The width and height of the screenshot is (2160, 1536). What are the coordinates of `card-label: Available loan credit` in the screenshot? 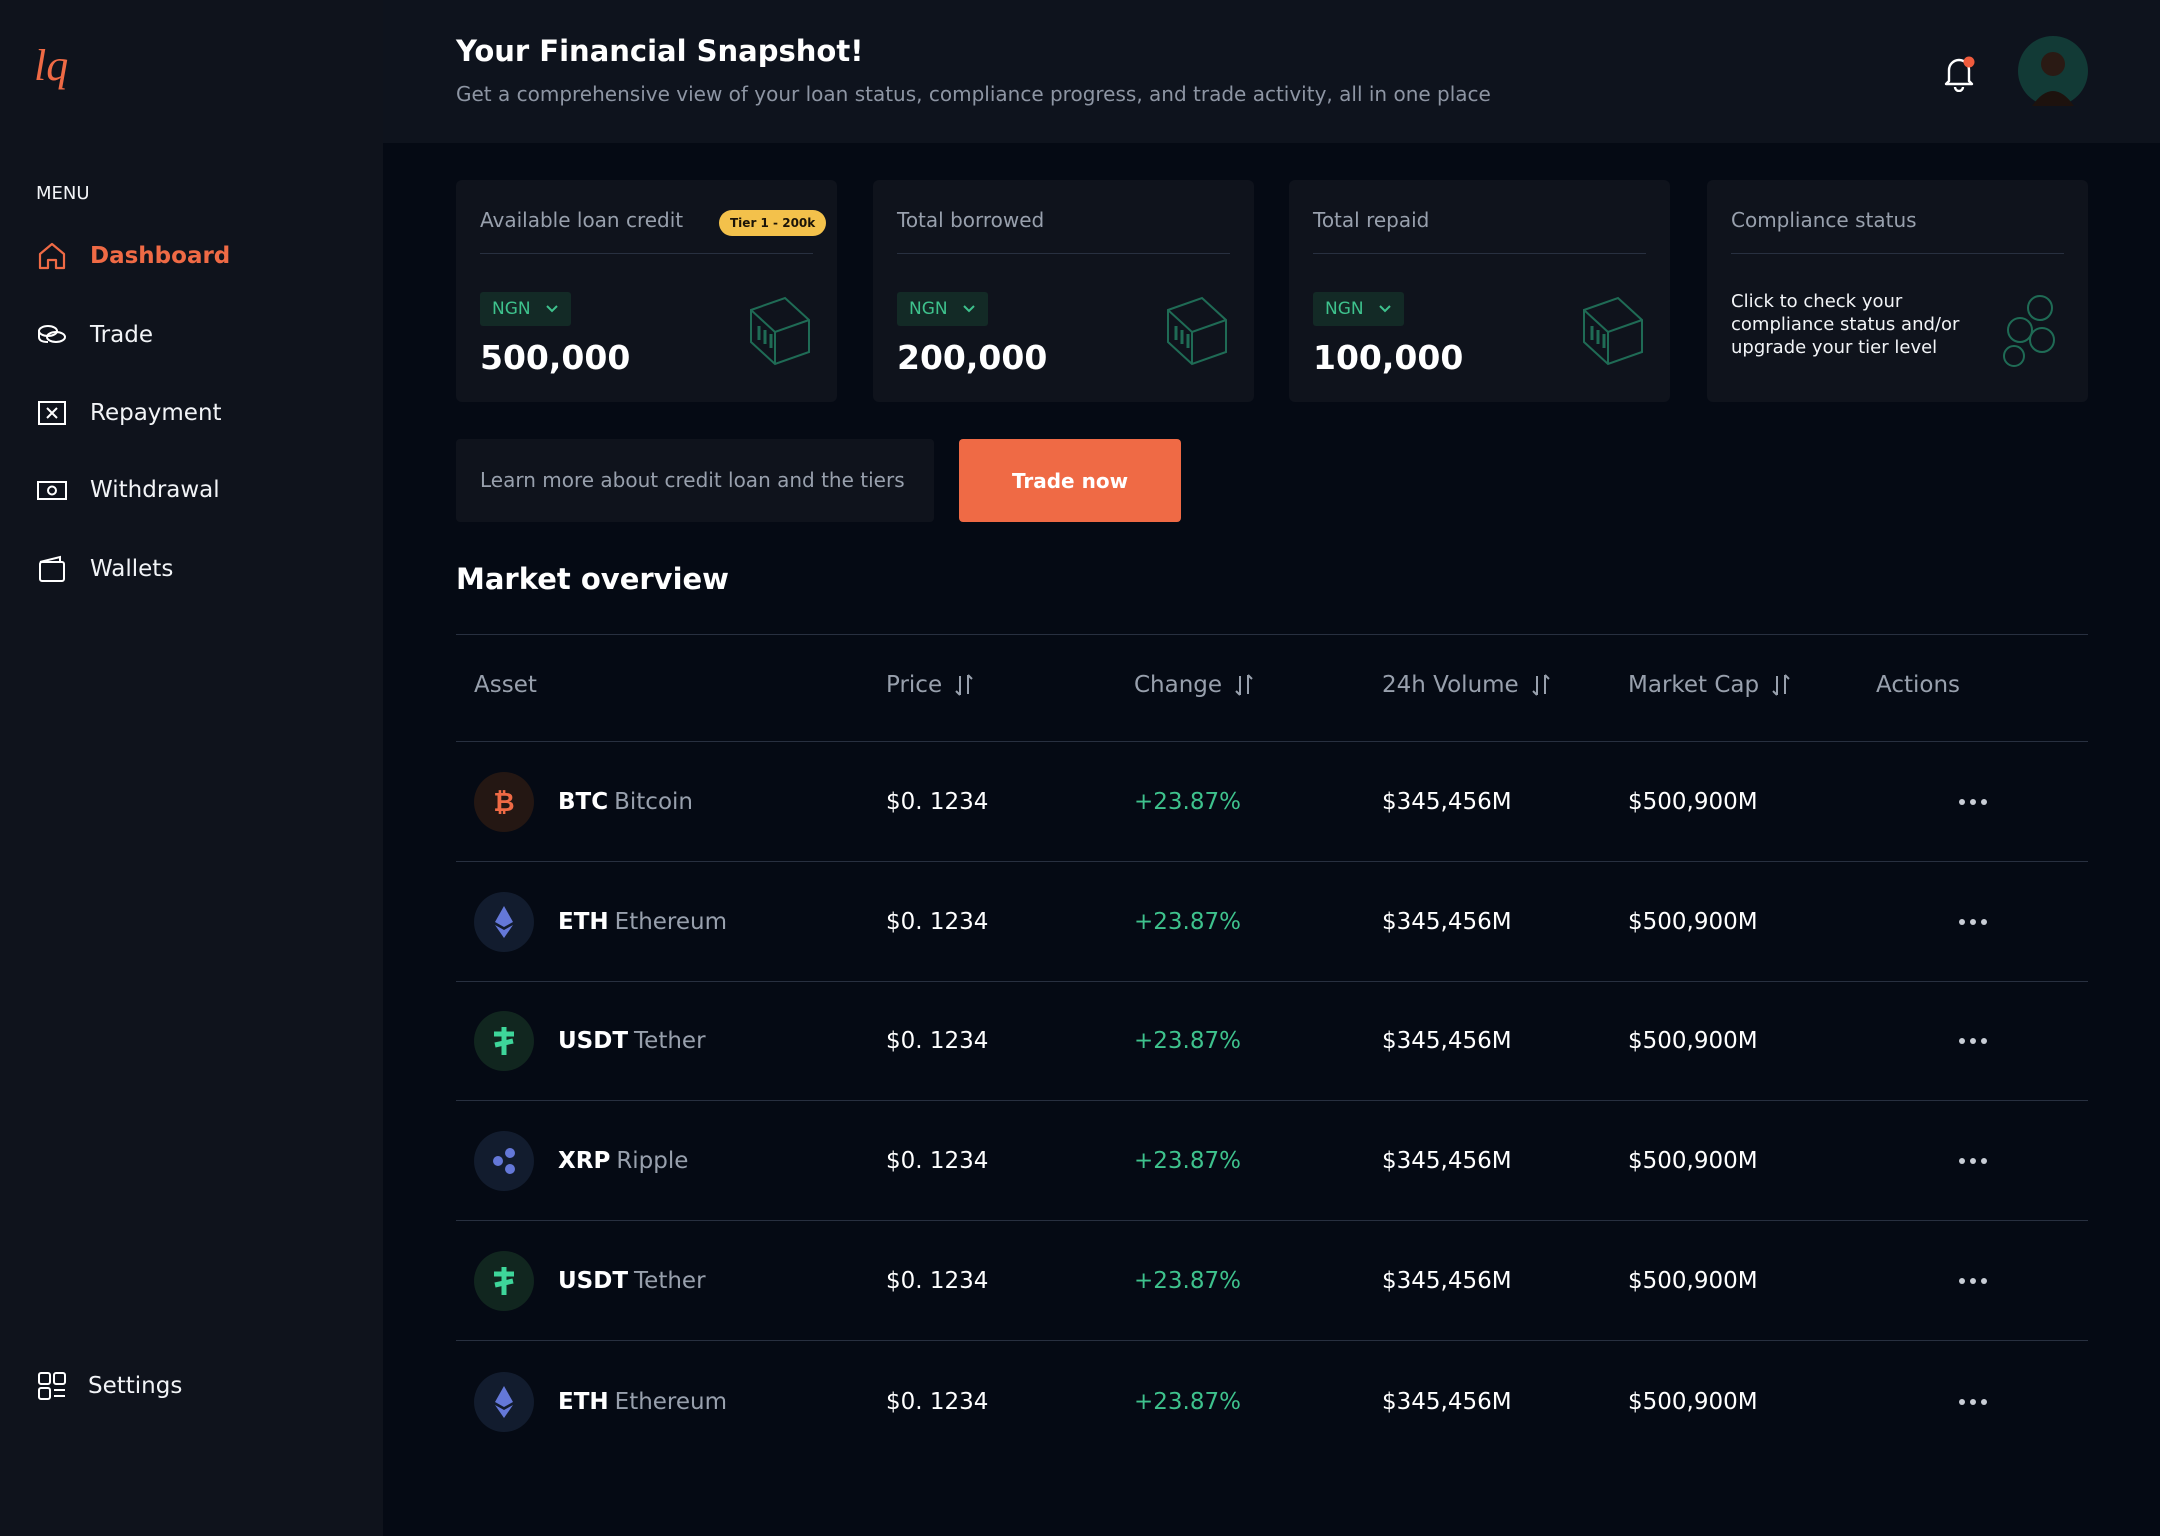 It's located at (582, 220).